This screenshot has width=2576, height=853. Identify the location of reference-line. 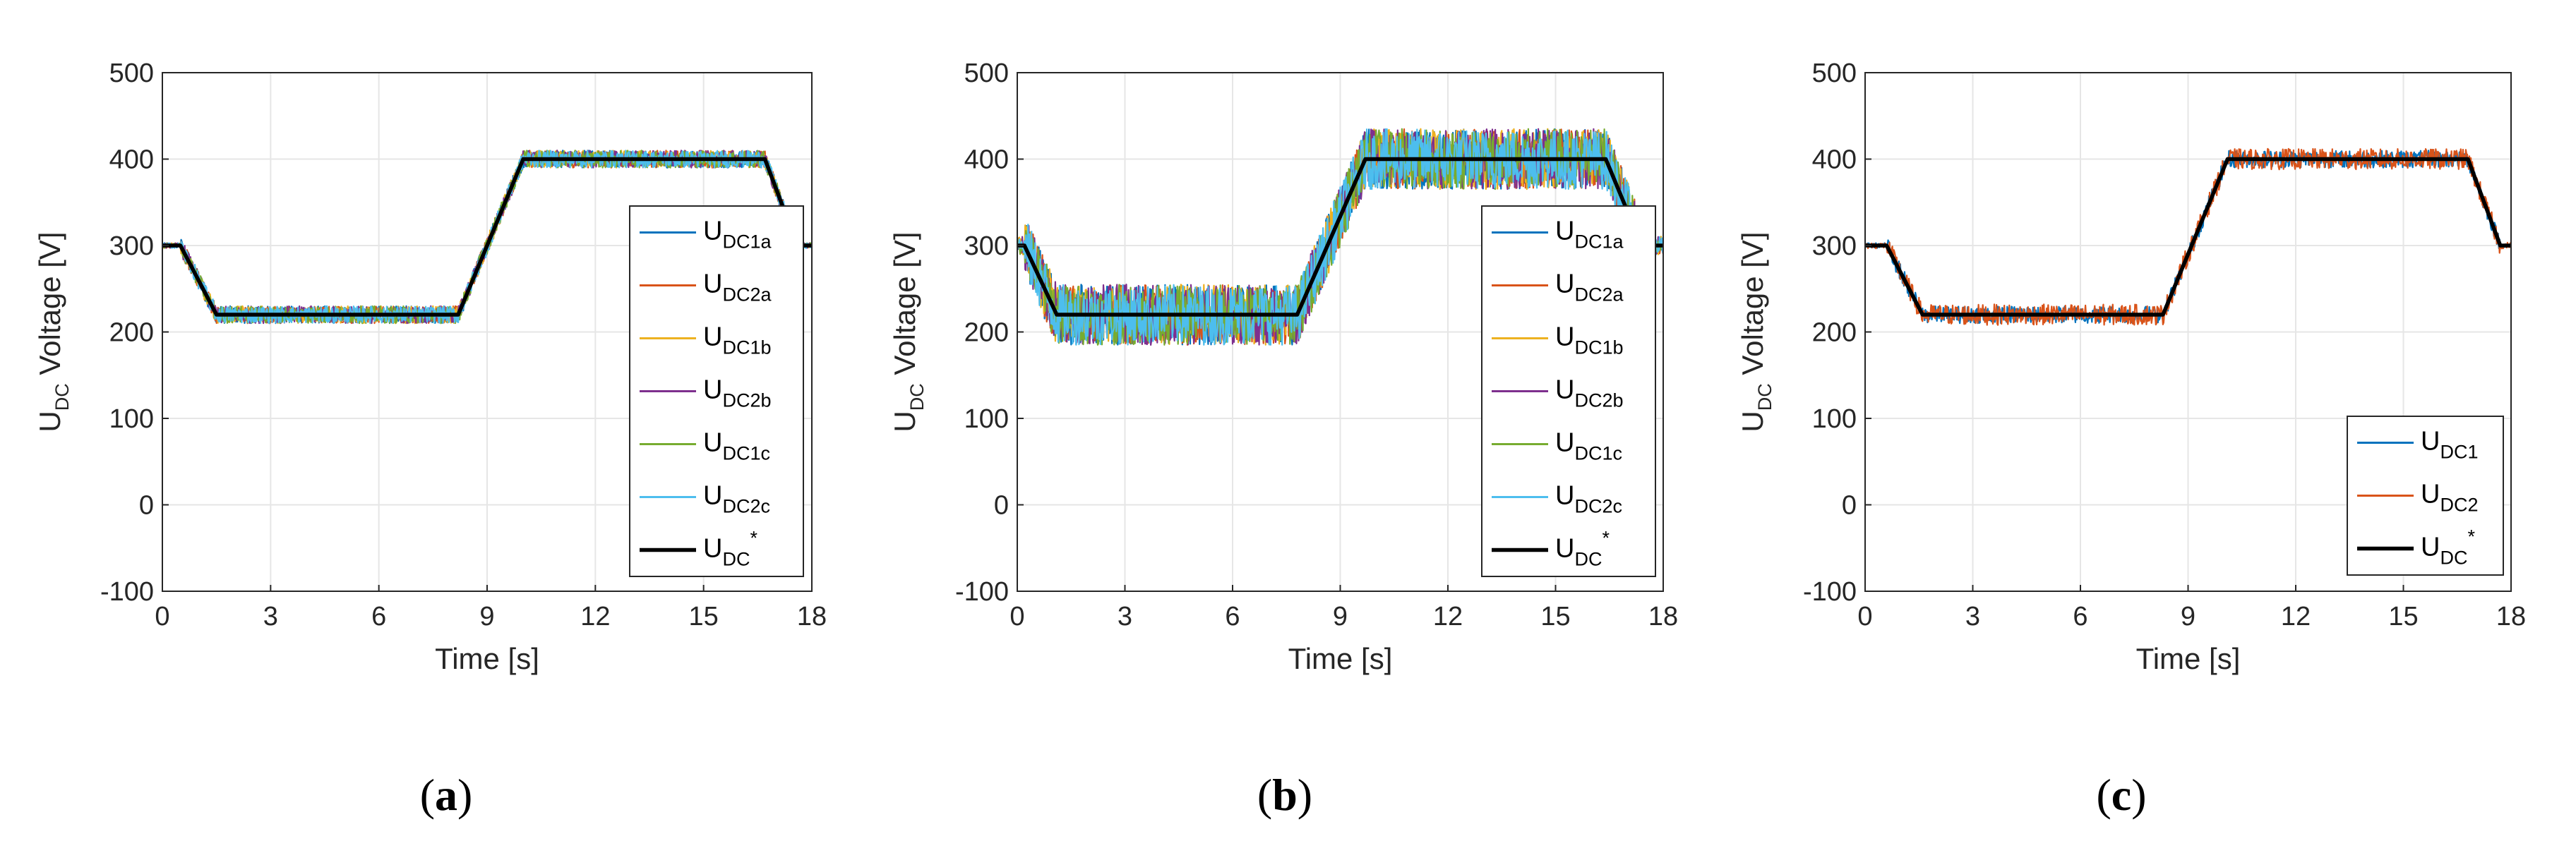
(2188, 237).